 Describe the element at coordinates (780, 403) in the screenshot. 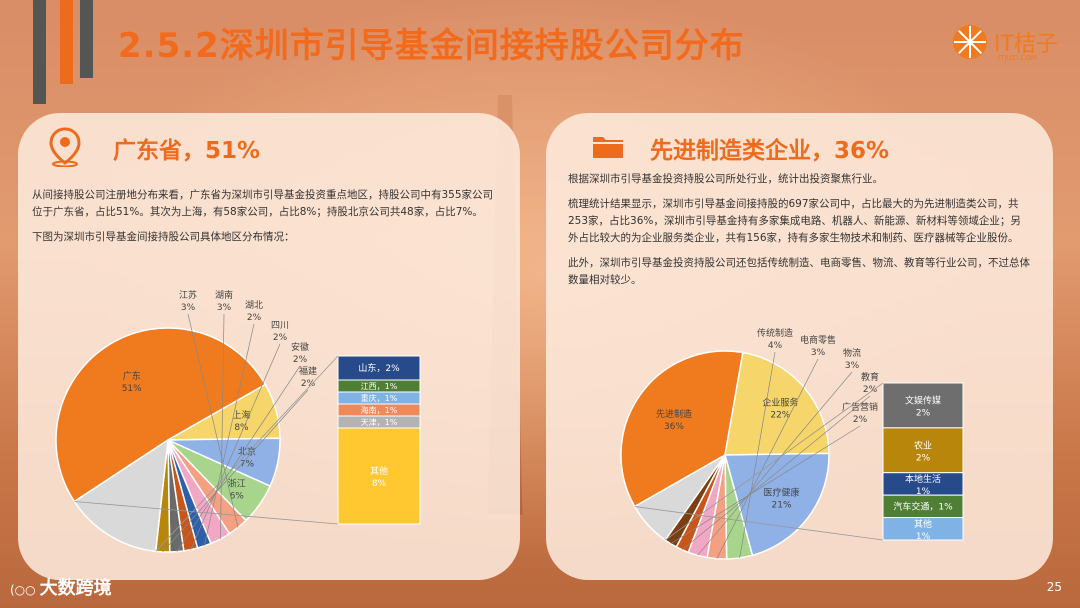

I see `slice-label: 企业服务` at that location.